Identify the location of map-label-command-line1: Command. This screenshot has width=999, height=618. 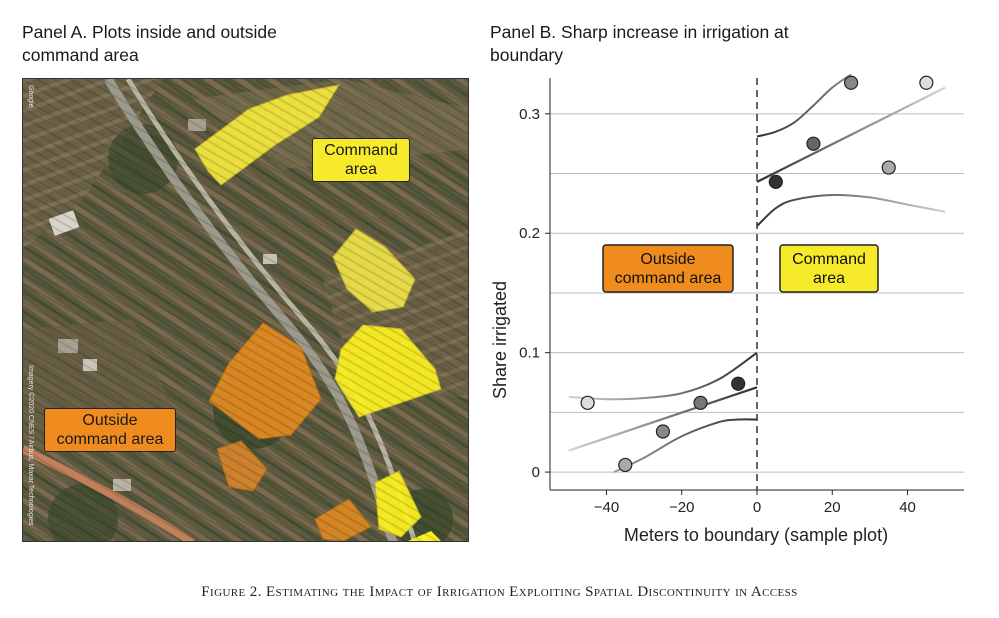
(361, 150).